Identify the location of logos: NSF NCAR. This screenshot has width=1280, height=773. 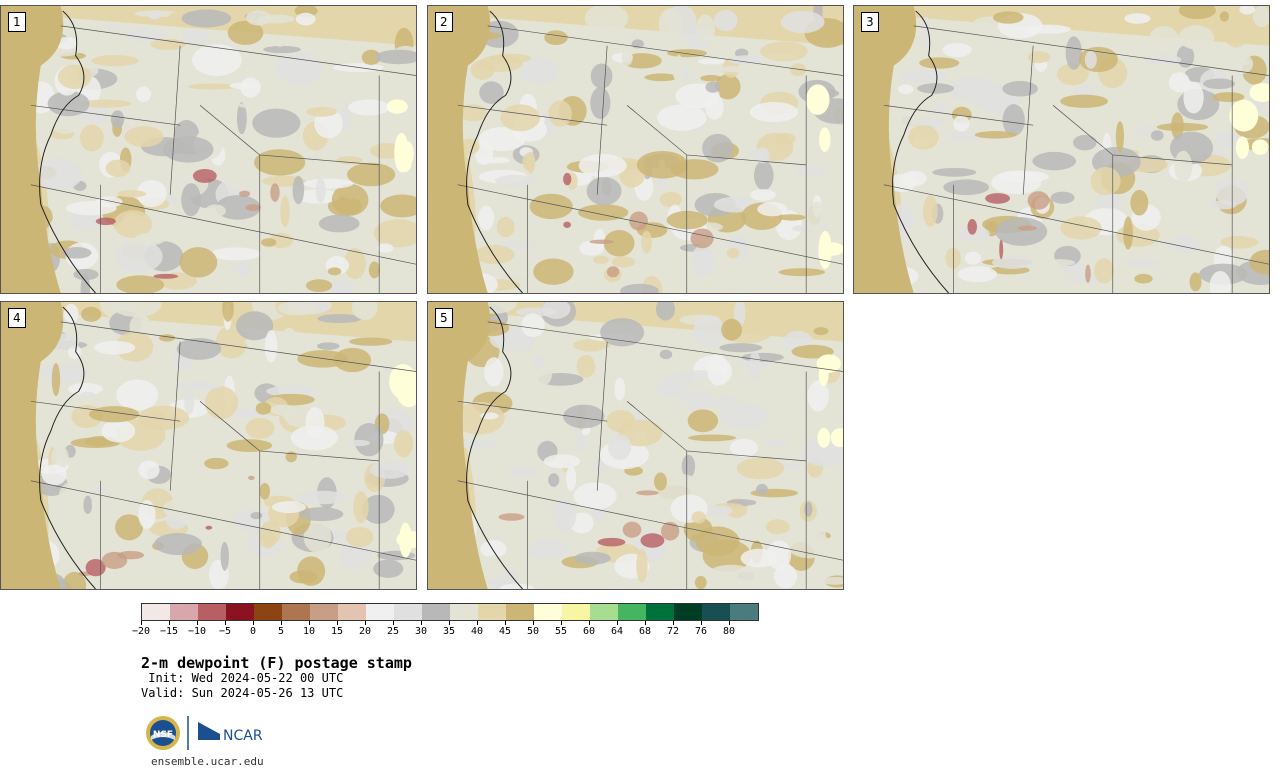
(210, 733).